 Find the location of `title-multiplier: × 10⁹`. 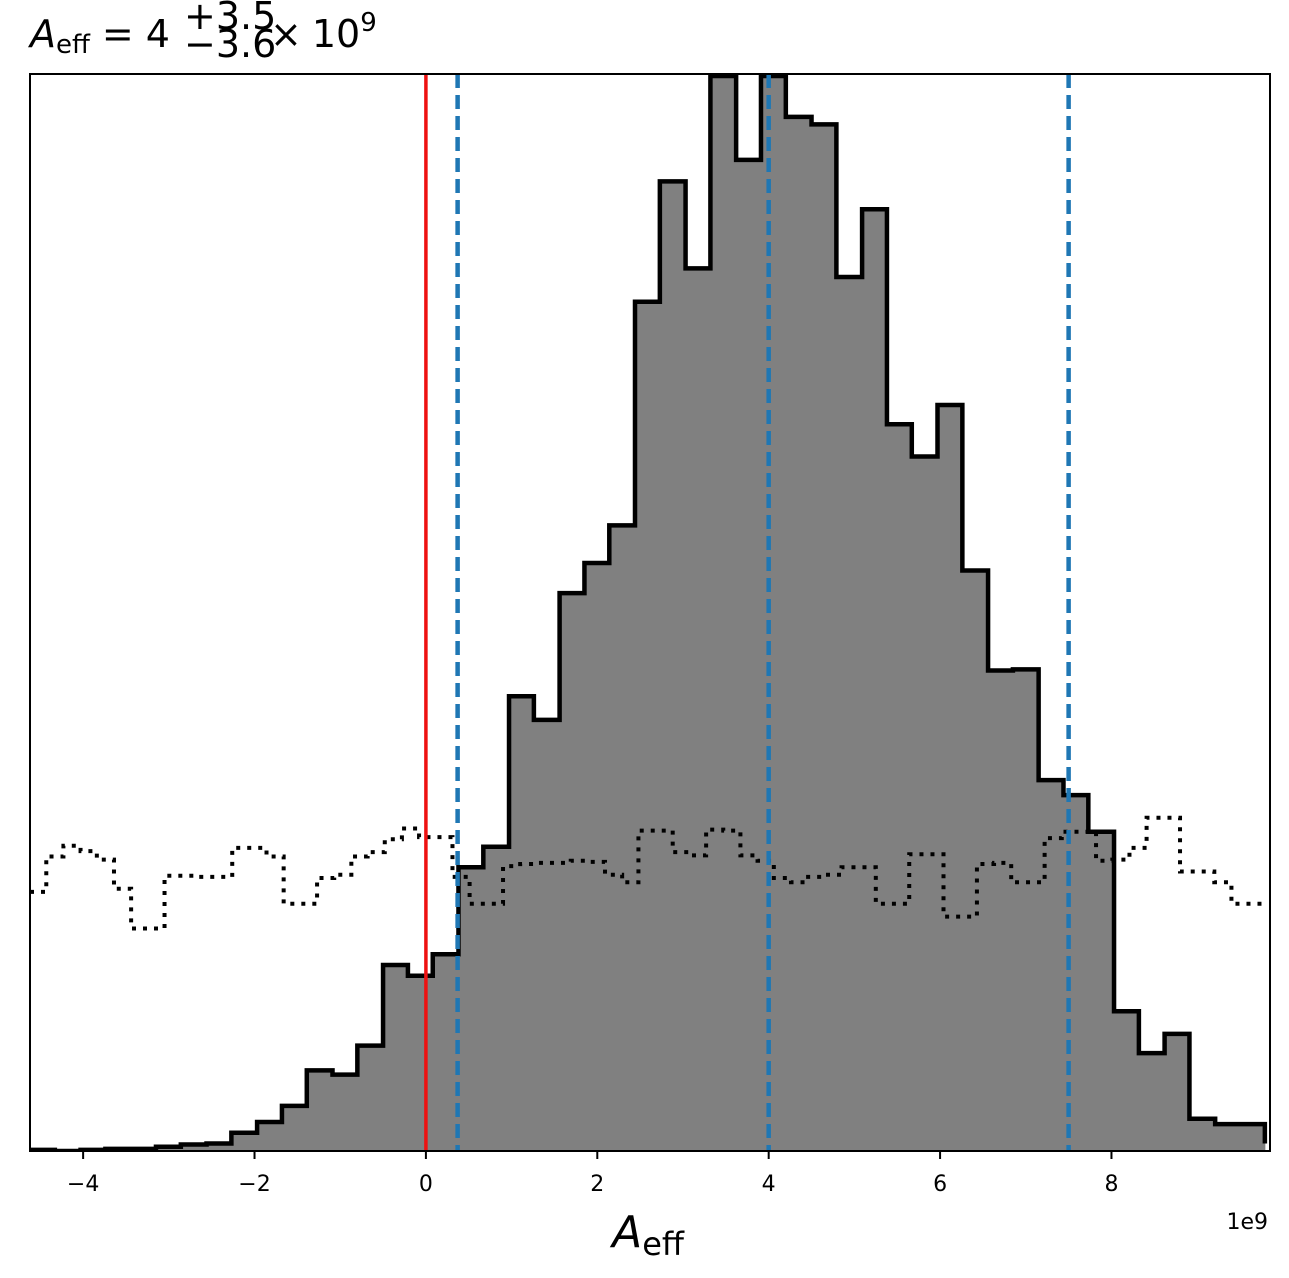

title-multiplier: × 10⁹ is located at coordinates (323, 32).